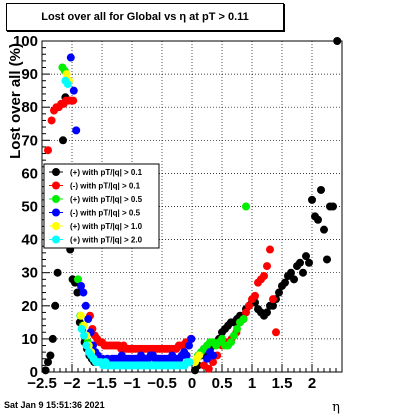 The width and height of the screenshot is (400, 414). What do you see at coordinates (106, 226) in the screenshot?
I see `legend-label: (+) with pT/|q| > 1.0` at bounding box center [106, 226].